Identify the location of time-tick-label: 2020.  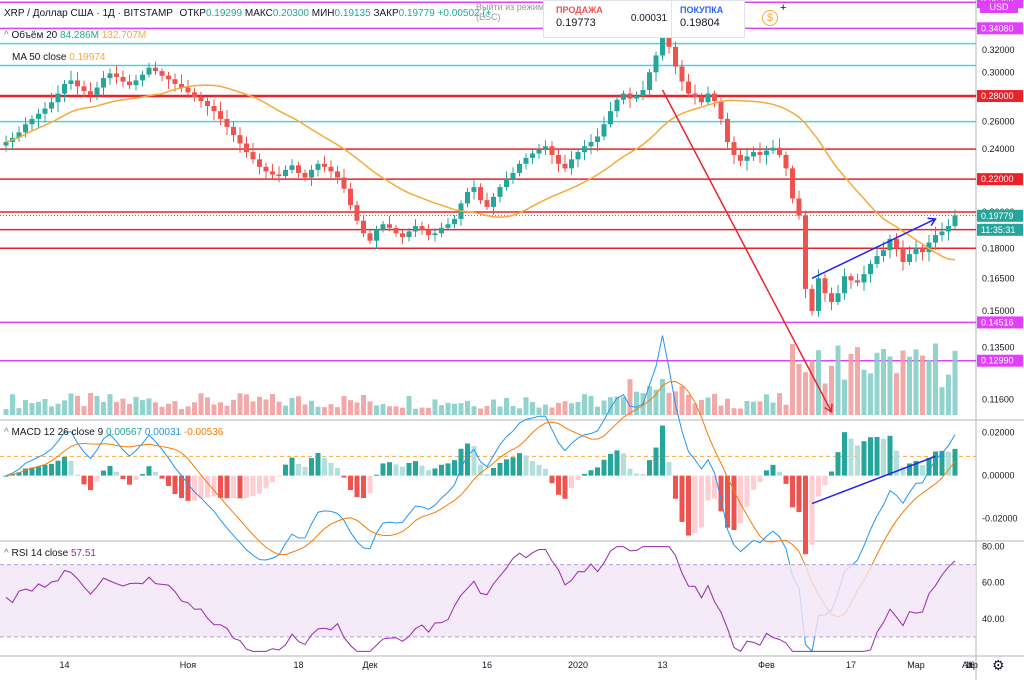
(578, 665).